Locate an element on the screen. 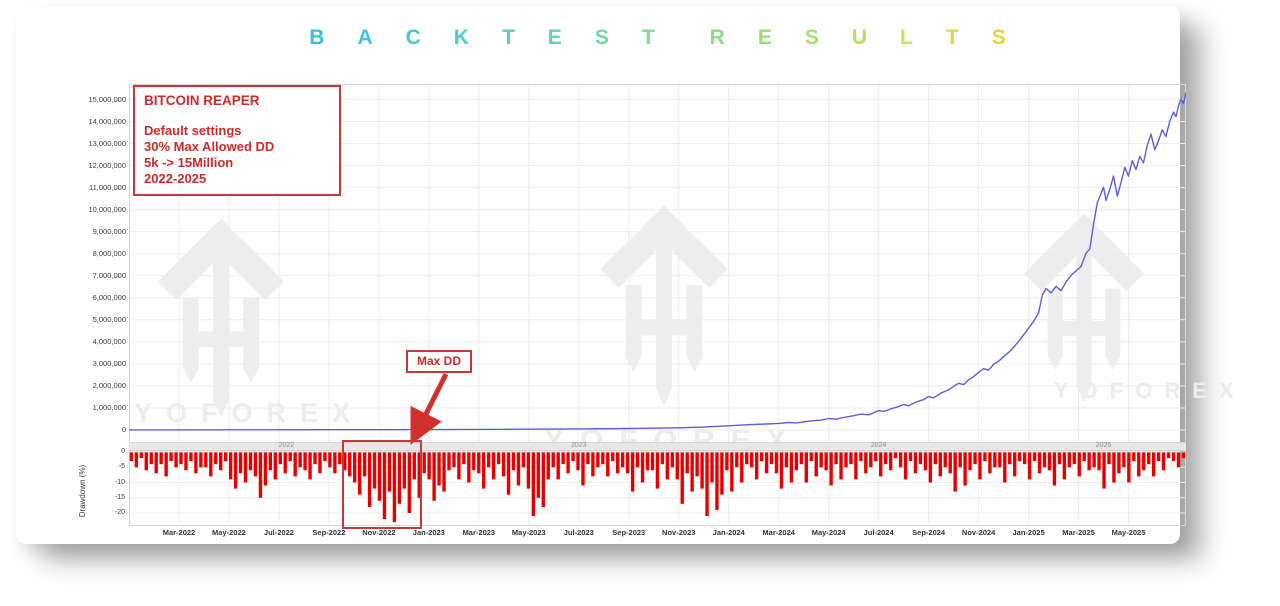 The height and width of the screenshot is (606, 1280). title-letter: E is located at coordinates (554, 37).